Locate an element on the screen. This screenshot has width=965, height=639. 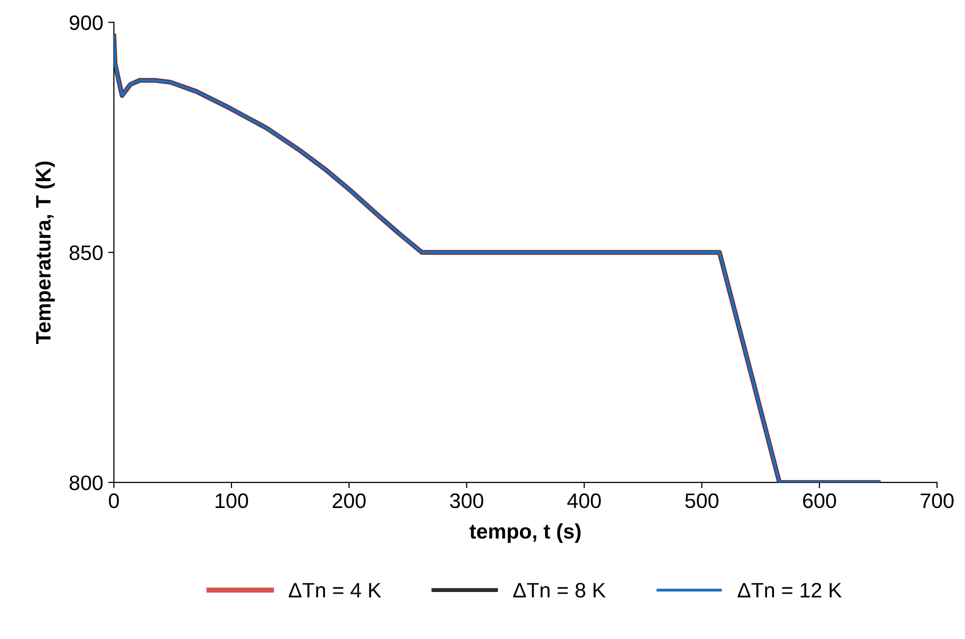
legend-label: ΔTn = 12 K is located at coordinates (790, 590).